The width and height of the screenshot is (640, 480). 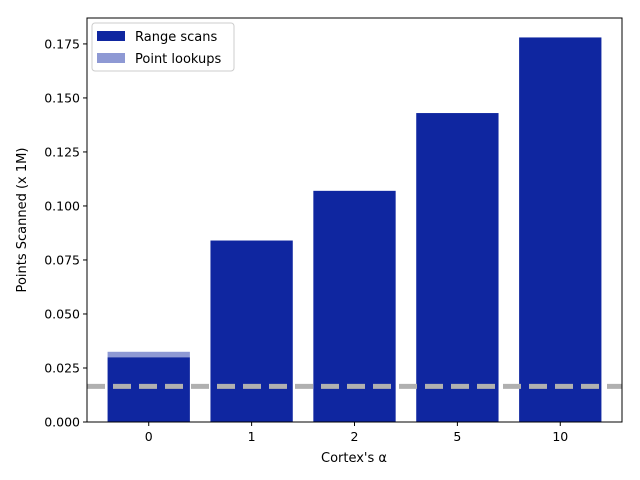 What do you see at coordinates (62, 151) in the screenshot?
I see `y-tick-label: 0.125` at bounding box center [62, 151].